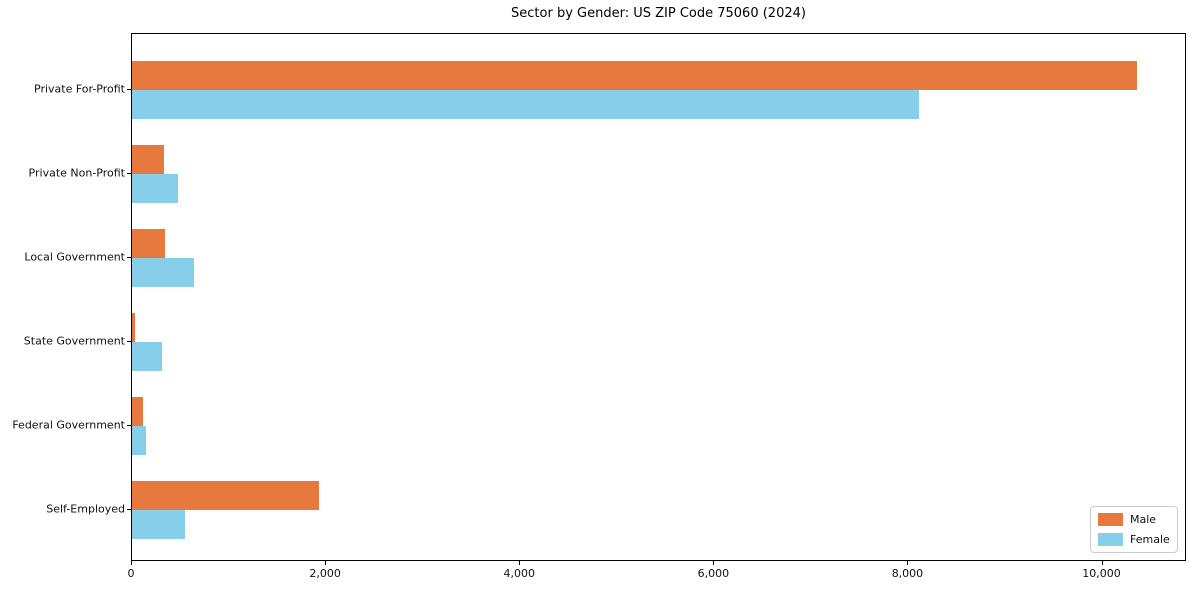  What do you see at coordinates (163, 272) in the screenshot?
I see `bar-female-local-government` at bounding box center [163, 272].